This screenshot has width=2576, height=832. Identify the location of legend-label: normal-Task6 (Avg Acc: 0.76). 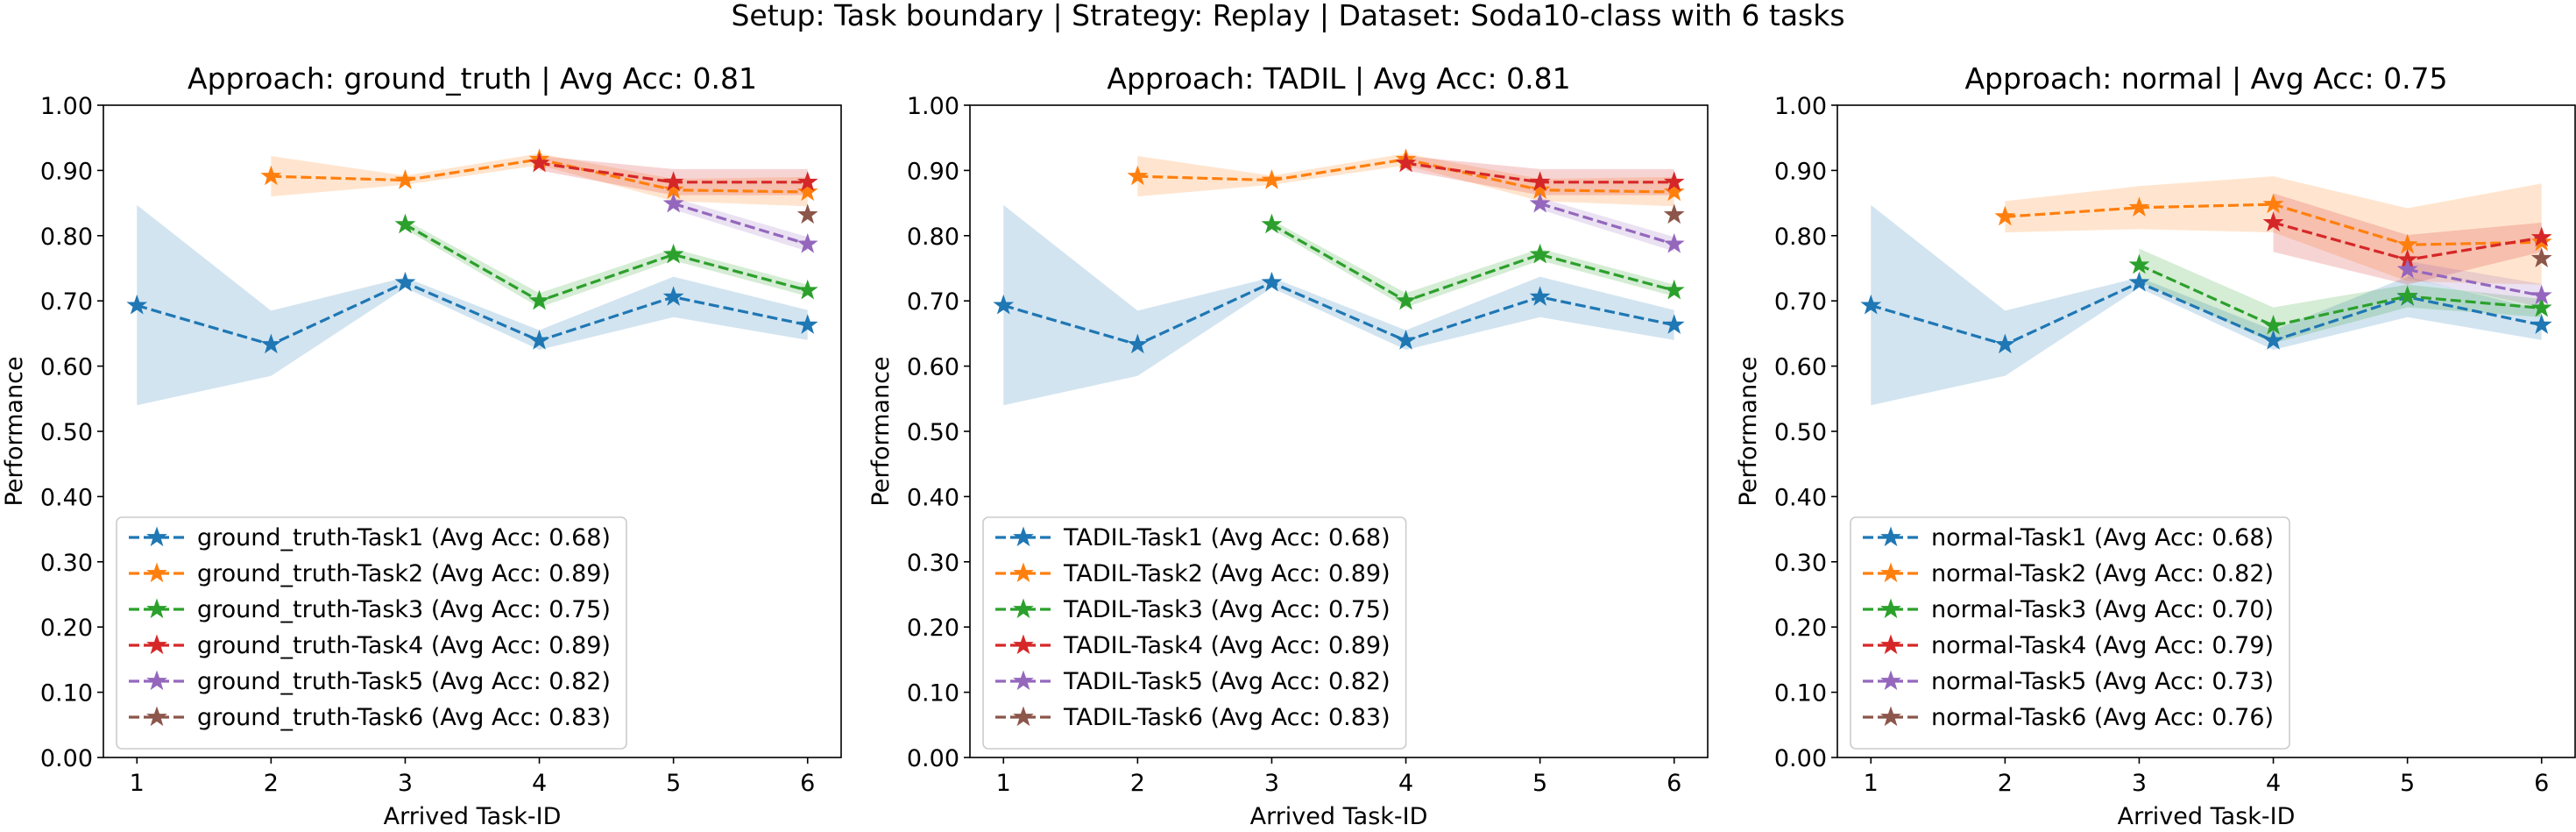
(2102, 717).